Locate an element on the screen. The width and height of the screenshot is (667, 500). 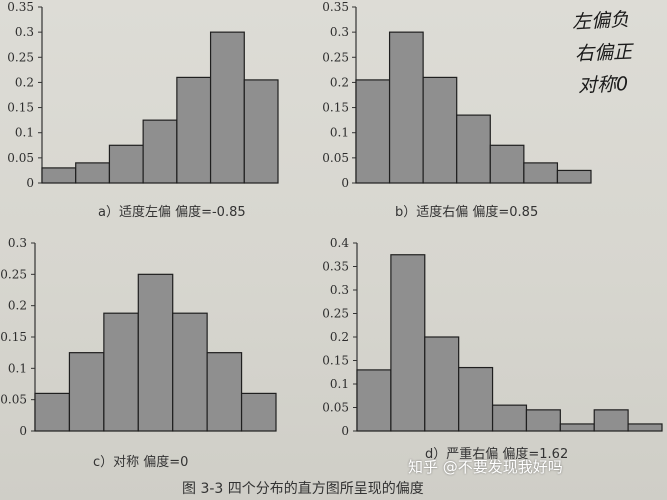
watermark: 知乎 @不要发现我好吗 is located at coordinates (485, 467).